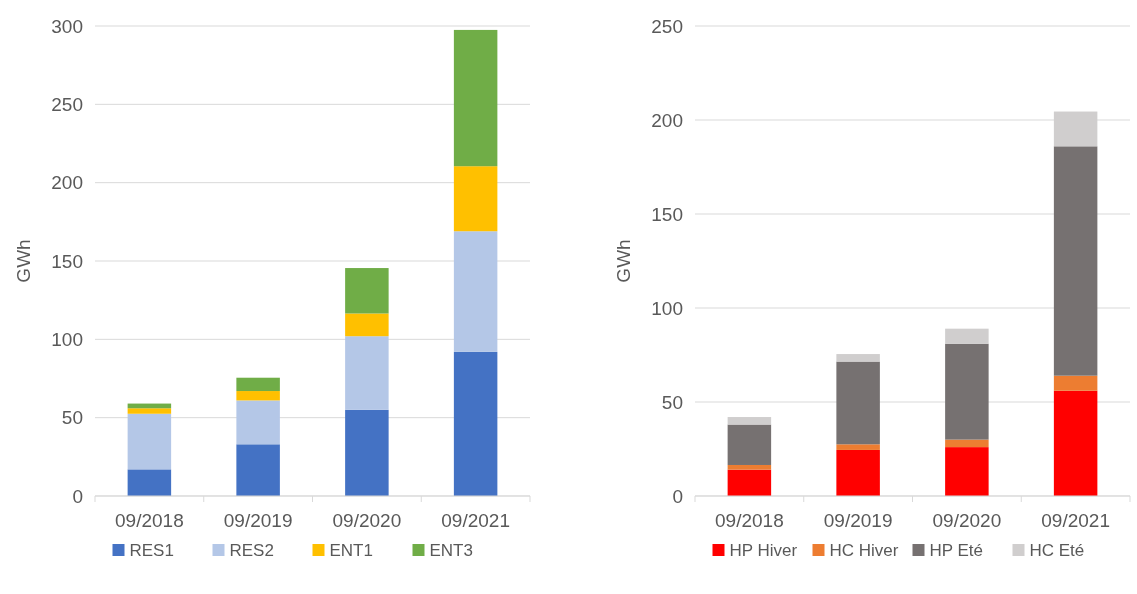 Image resolution: width=1137 pixels, height=594 pixels. I want to click on legend-label: HC Eté, so click(1057, 550).